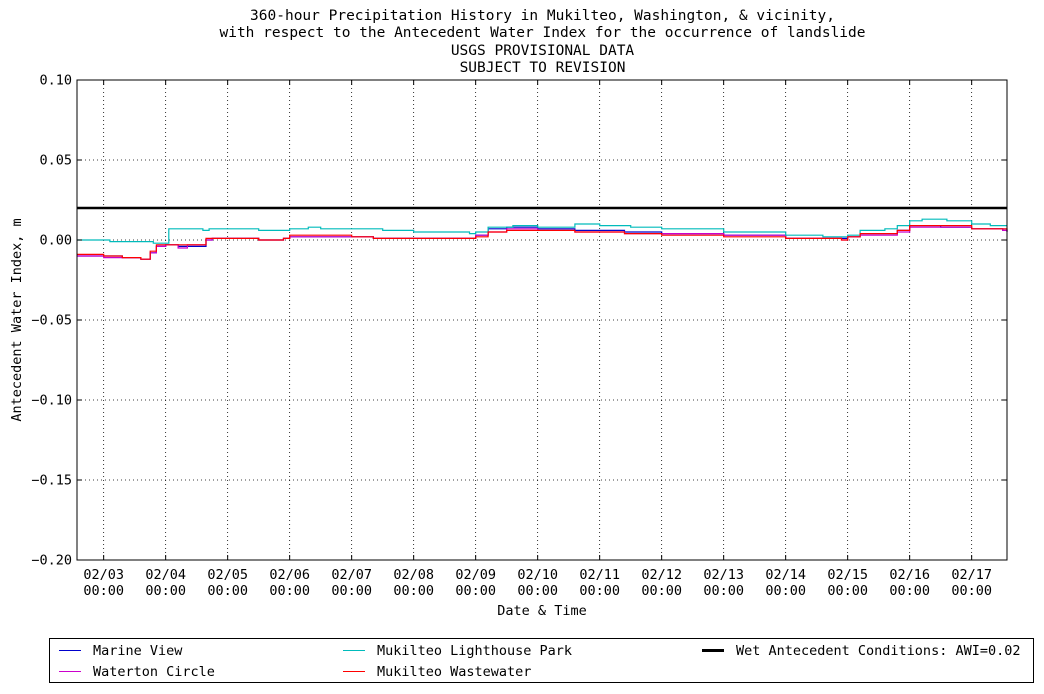  What do you see at coordinates (454, 672) in the screenshot?
I see `legend-label-mukilteo-wastewater: Mukilteo Wastewater` at bounding box center [454, 672].